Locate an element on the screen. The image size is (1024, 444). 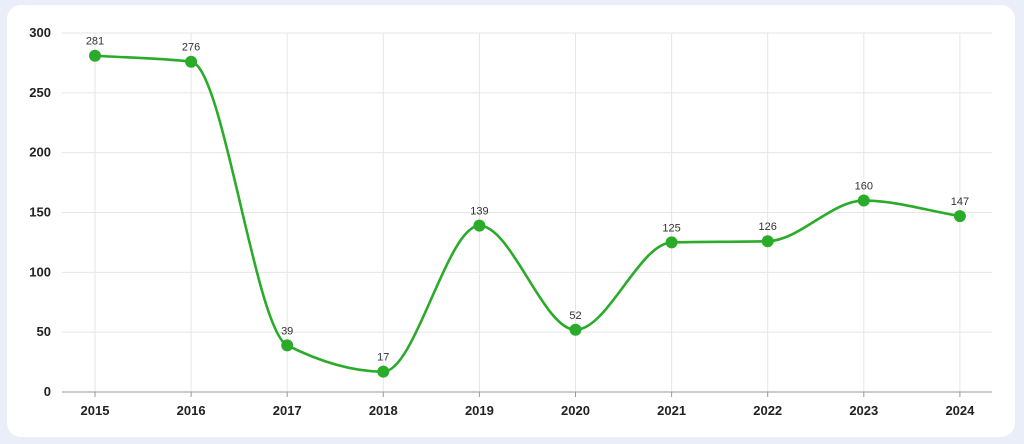
data-label: 147 is located at coordinates (960, 202).